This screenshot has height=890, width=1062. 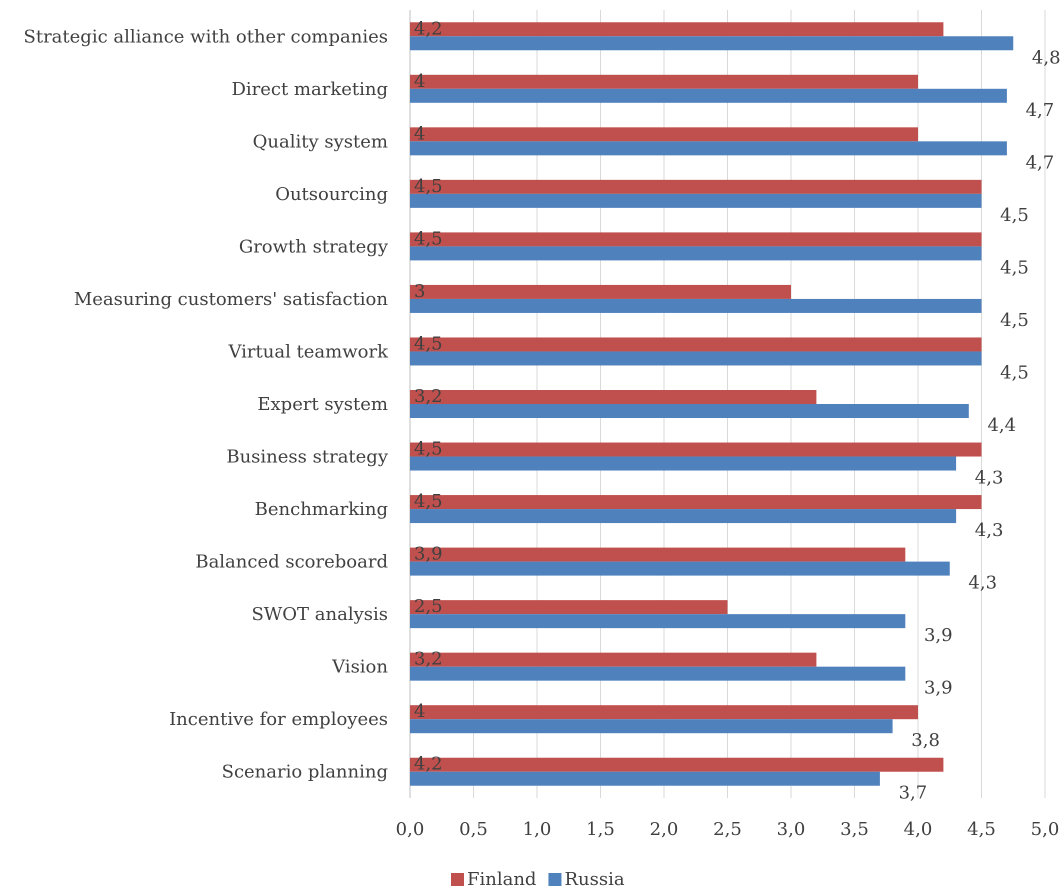 What do you see at coordinates (600, 291) in the screenshot?
I see `bar-finland-measuring-customers-satisfaction` at bounding box center [600, 291].